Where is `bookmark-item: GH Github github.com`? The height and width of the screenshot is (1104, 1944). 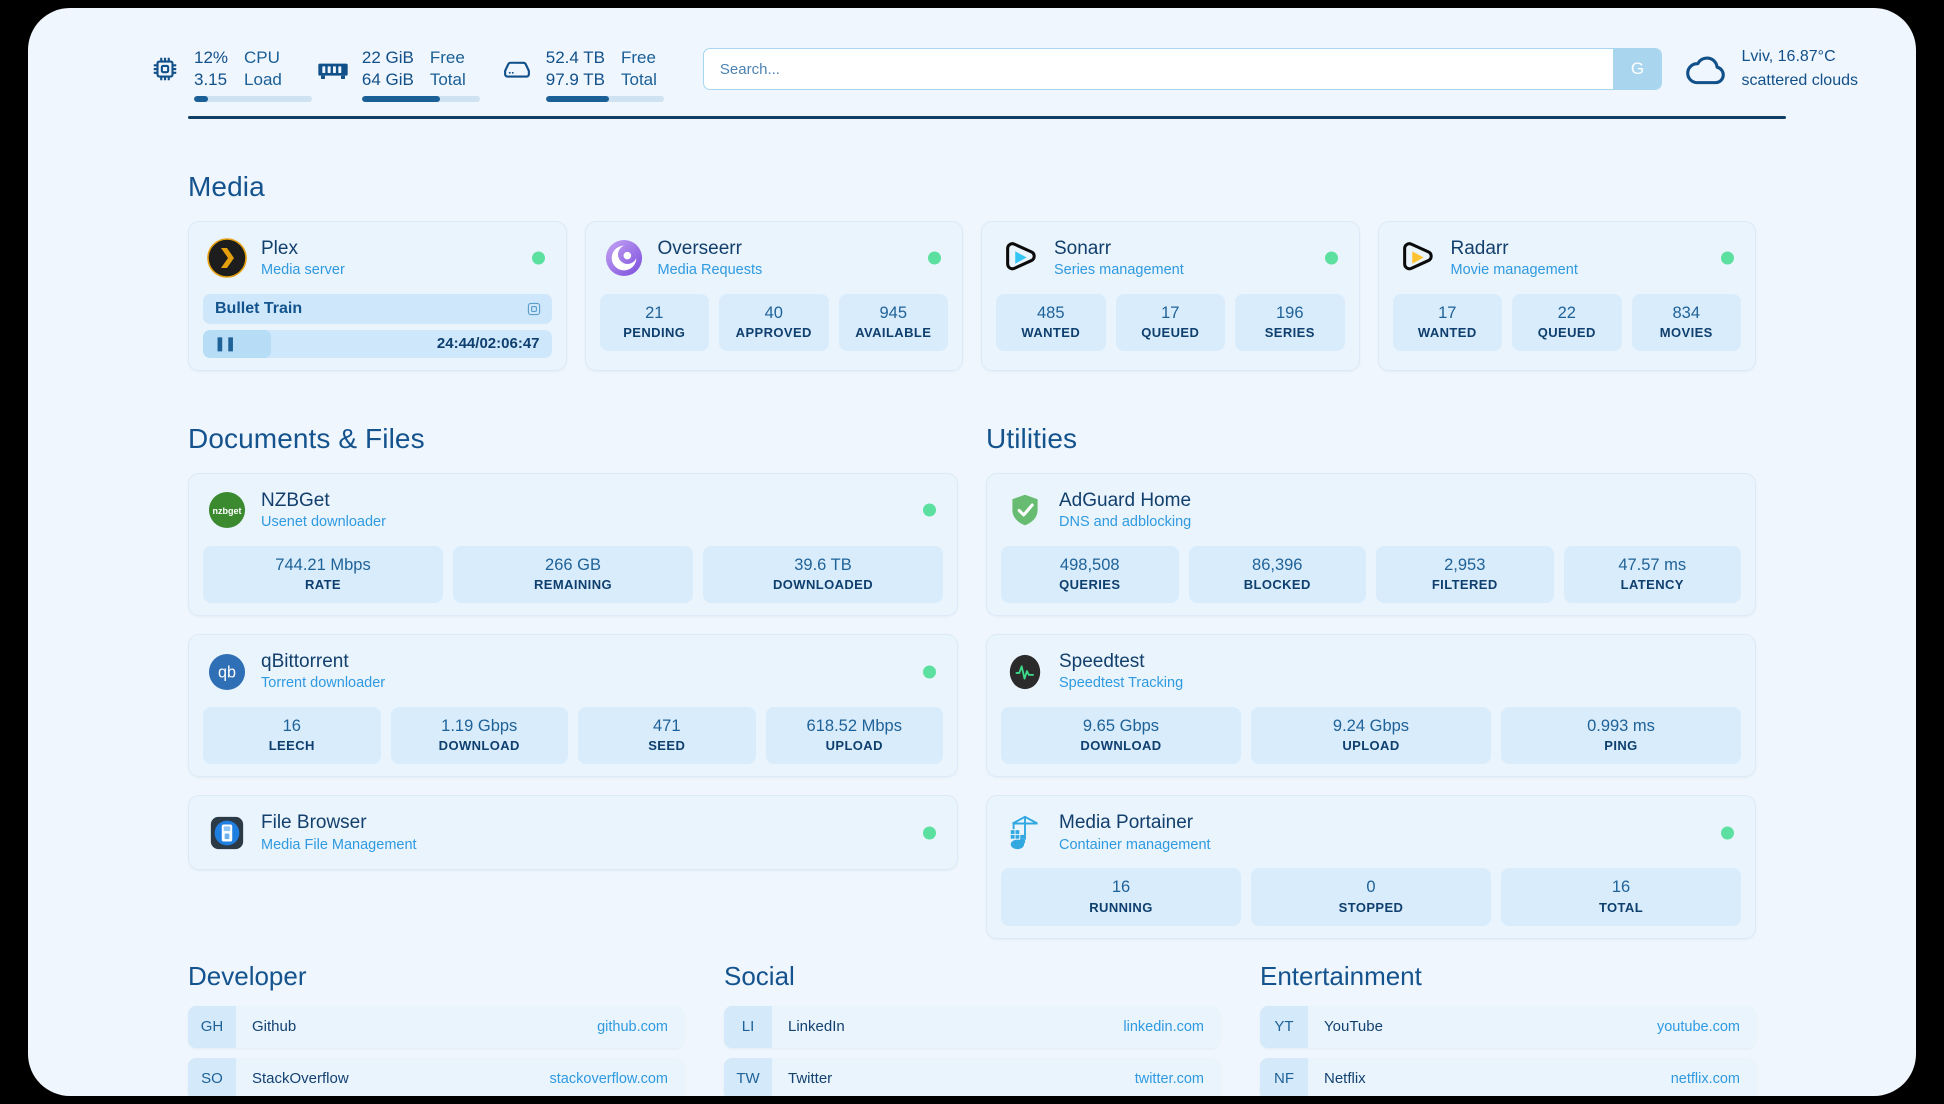
bookmark-item: GH Github github.com is located at coordinates (436, 1026).